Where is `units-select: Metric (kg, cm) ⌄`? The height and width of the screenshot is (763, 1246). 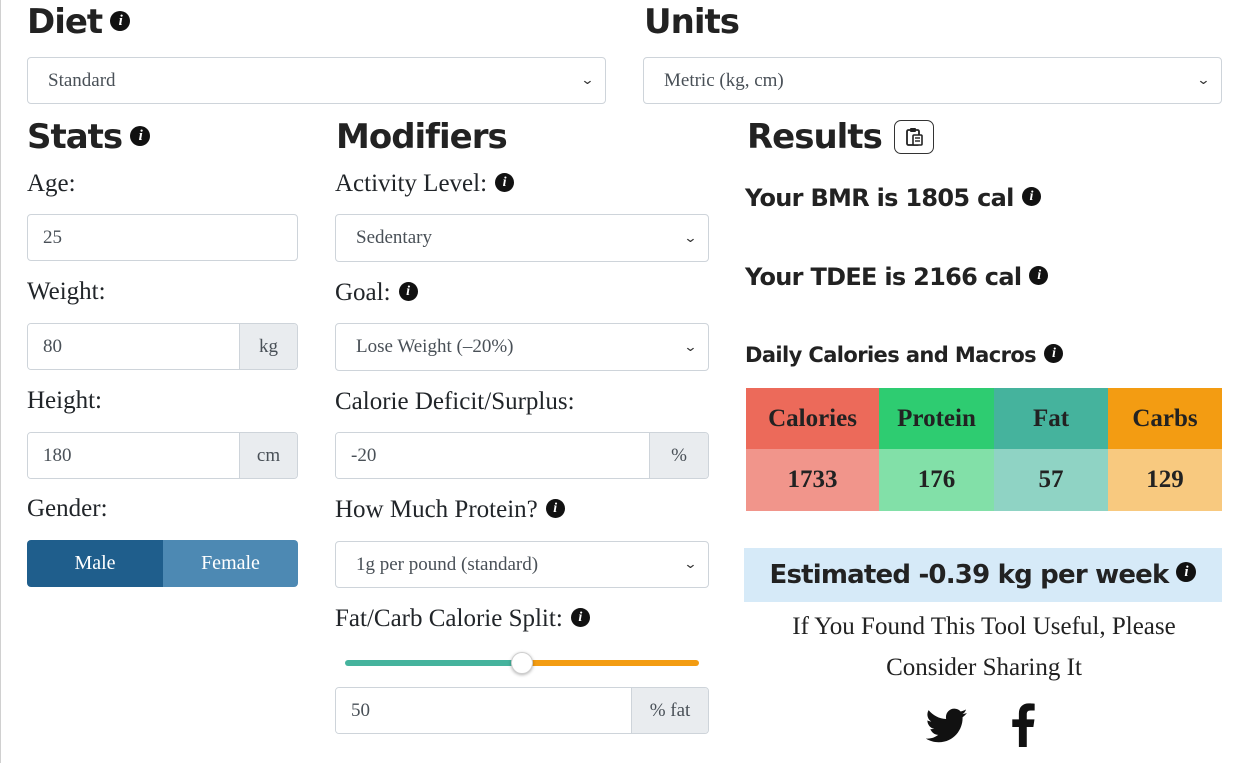 units-select: Metric (kg, cm) ⌄ is located at coordinates (932, 80).